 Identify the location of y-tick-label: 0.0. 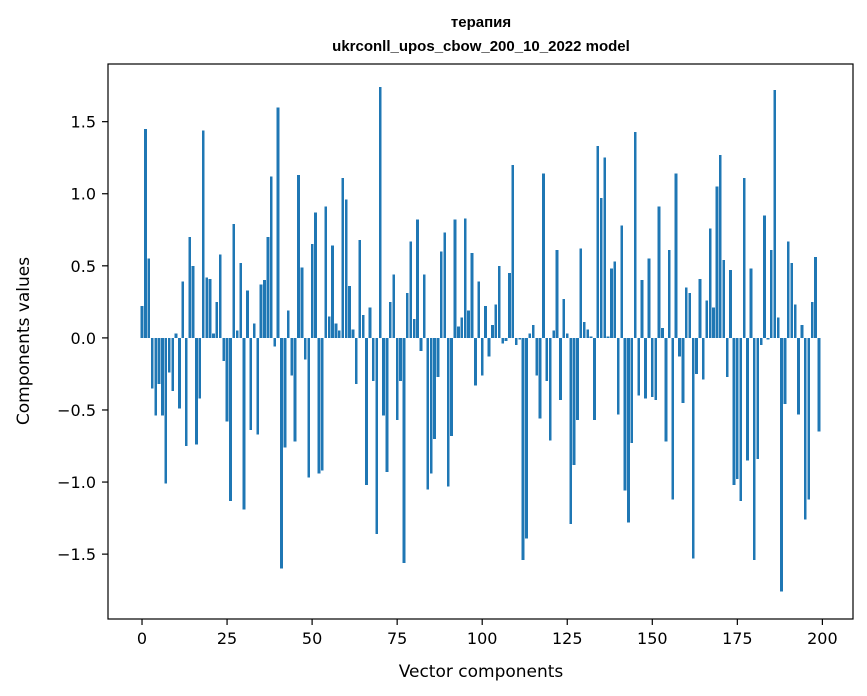
(83, 338).